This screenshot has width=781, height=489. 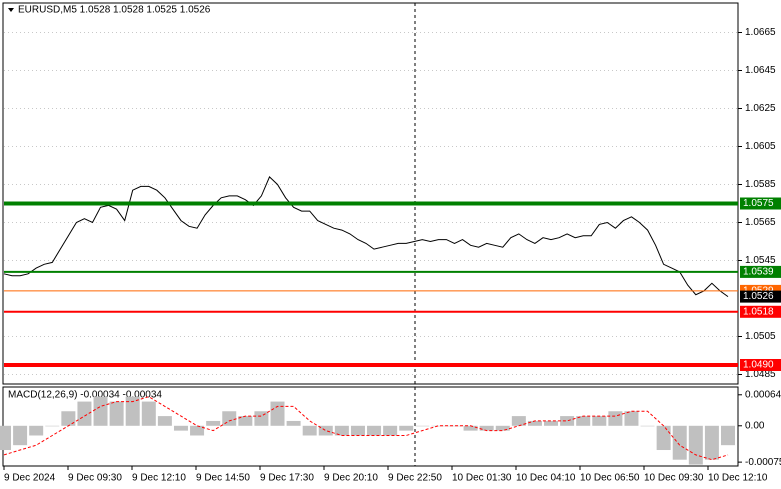 What do you see at coordinates (223, 478) in the screenshot?
I see `x-tick-label: 9 Dec 14:50` at bounding box center [223, 478].